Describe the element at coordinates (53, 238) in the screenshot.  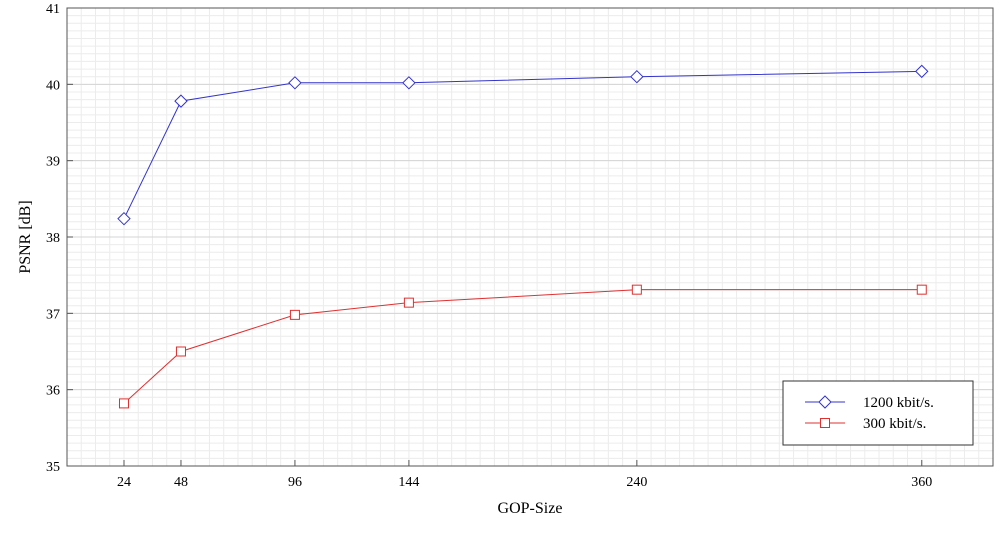
I see `y-tick-label: 38` at that location.